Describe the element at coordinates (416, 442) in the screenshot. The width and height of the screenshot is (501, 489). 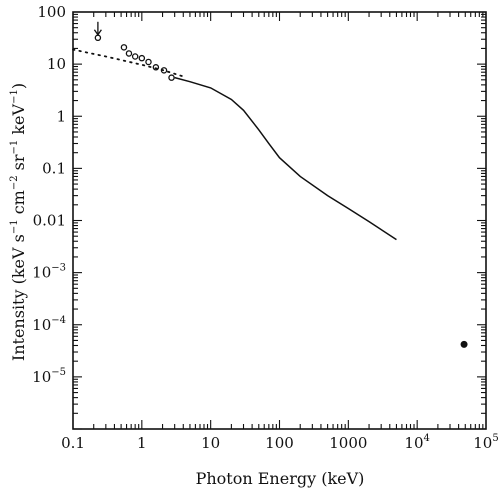
I see `x-tick-label: 10⁴` at that location.